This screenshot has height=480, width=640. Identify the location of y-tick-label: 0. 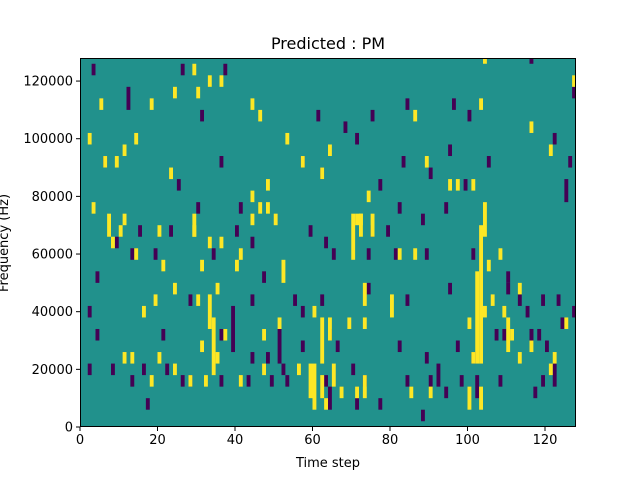
(69, 428).